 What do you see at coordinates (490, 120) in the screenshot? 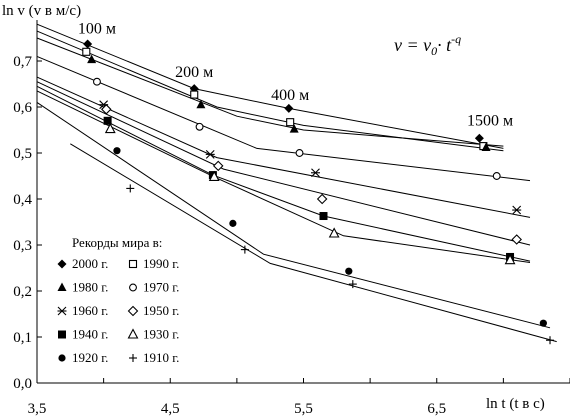
I see `distance-label: 1500 м` at bounding box center [490, 120].